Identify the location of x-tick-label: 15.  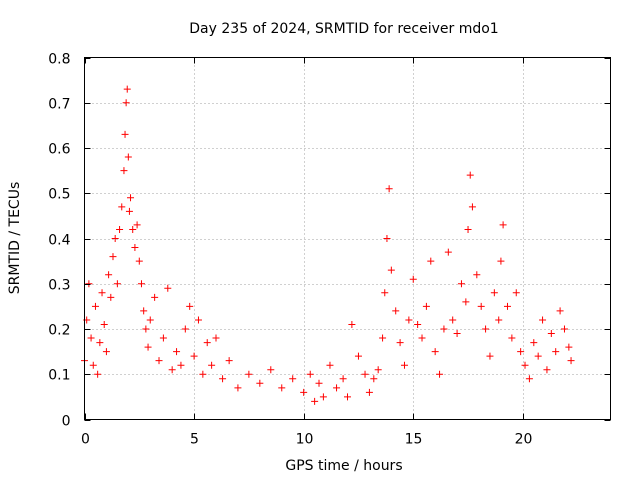
(414, 440).